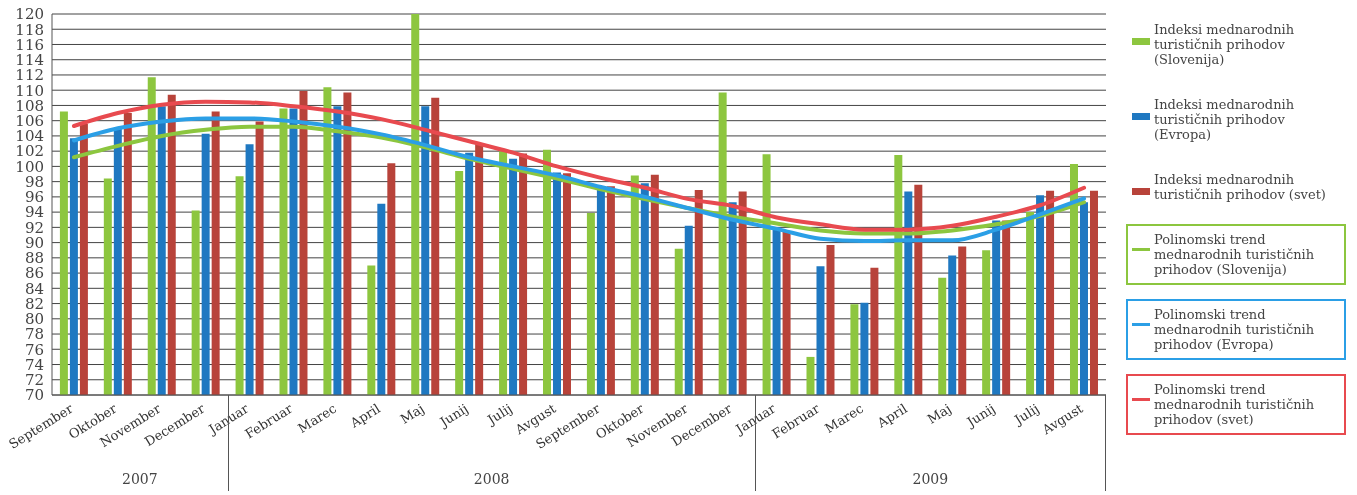  Describe the element at coordinates (1225, 44) in the screenshot. I see `legend-label: Indeksi mednarodnih turističnih prihodov (Slovenija)` at that location.